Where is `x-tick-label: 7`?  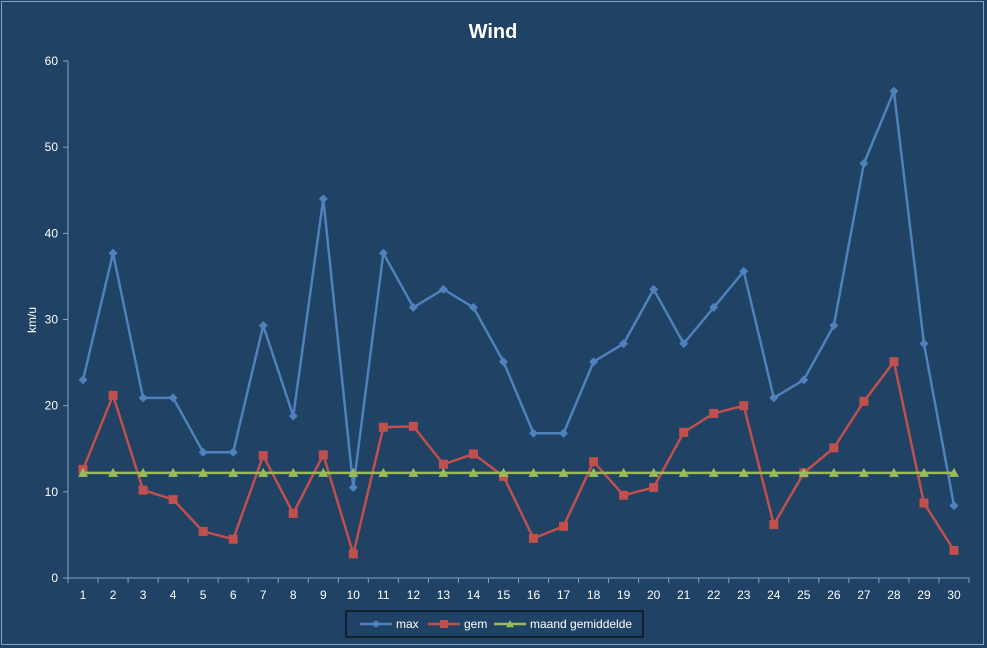
x-tick-label: 7 is located at coordinates (263, 595).